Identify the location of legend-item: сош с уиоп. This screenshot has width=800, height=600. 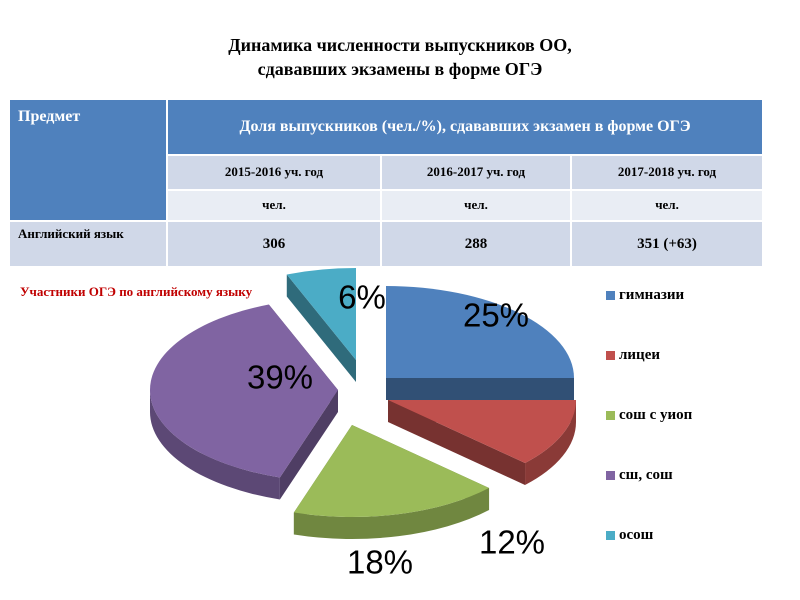
(649, 415).